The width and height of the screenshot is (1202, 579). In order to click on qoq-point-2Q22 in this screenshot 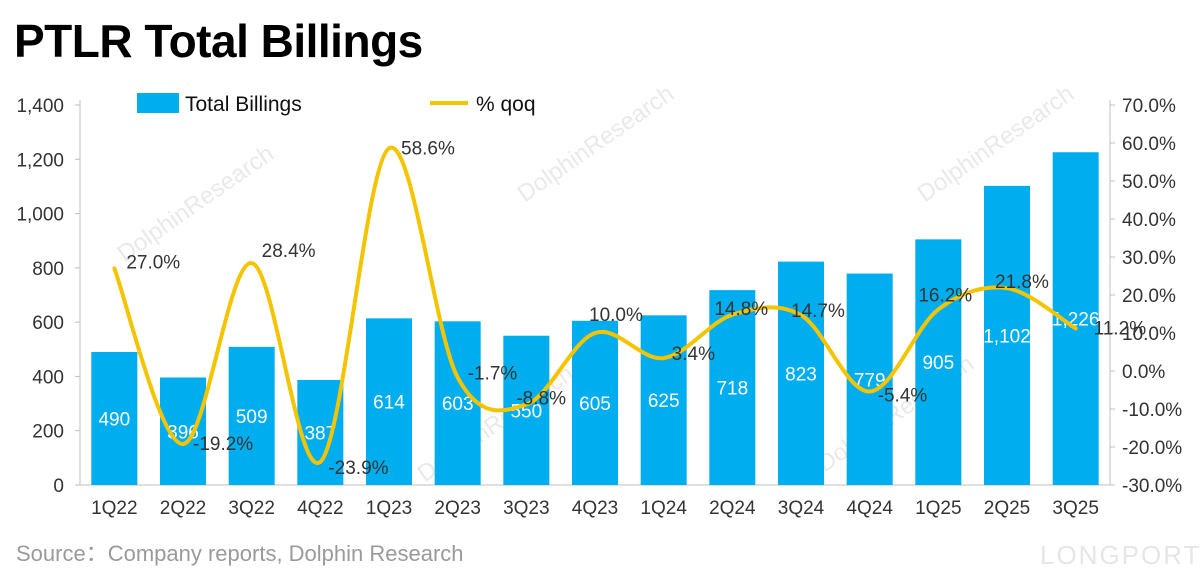, I will do `click(183, 444)`.